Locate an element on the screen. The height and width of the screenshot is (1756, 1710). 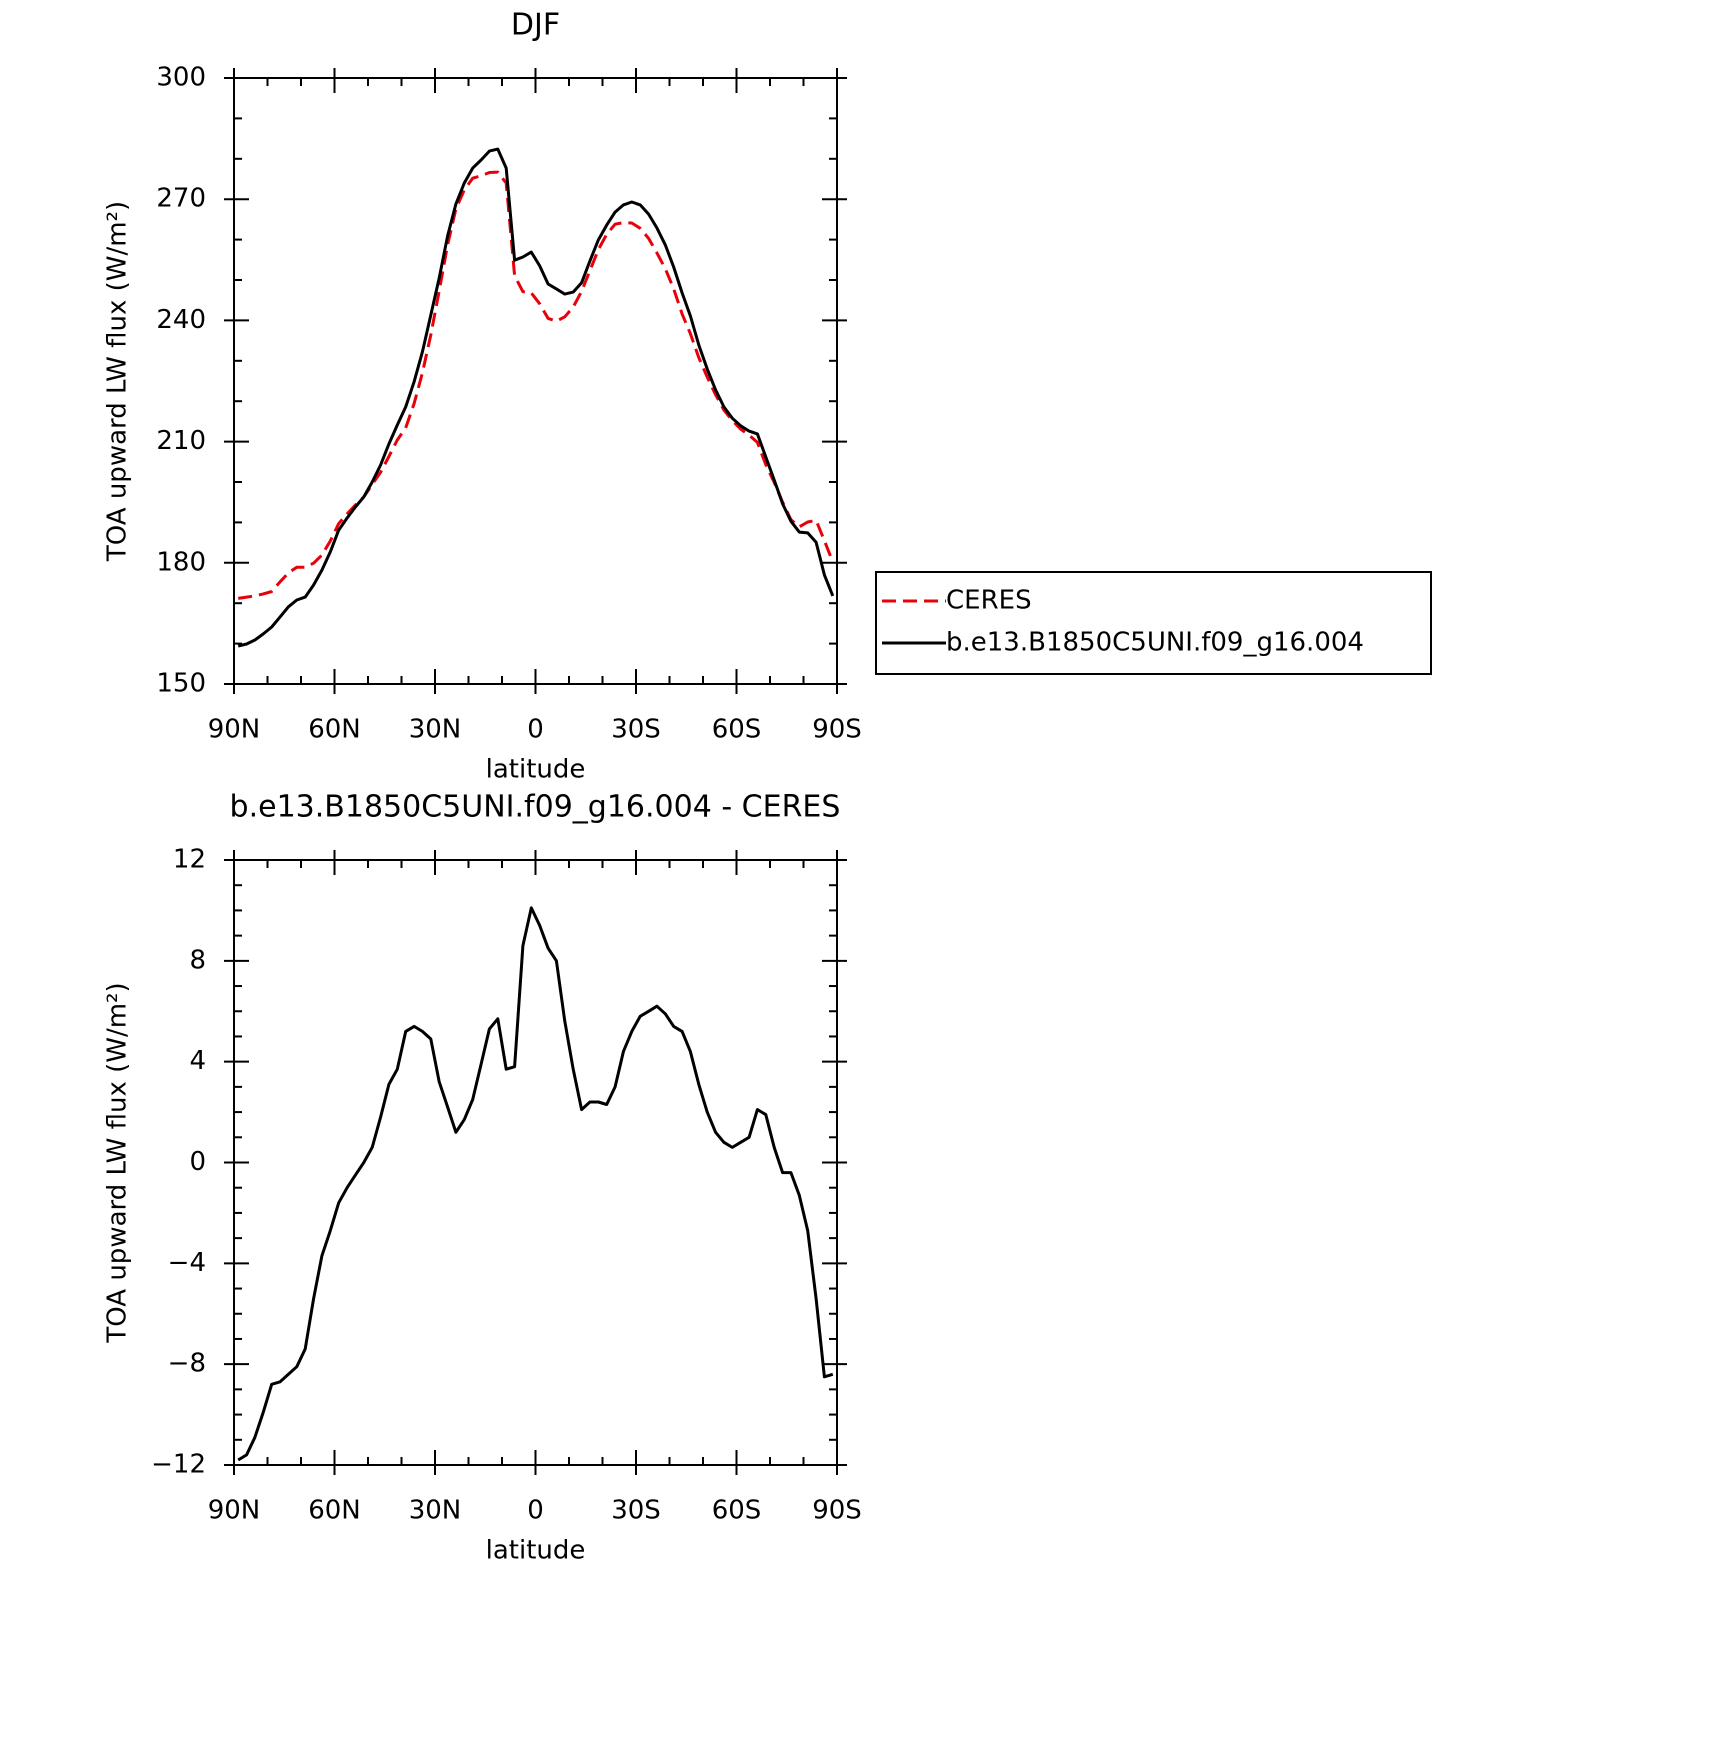
y-tick-label: 300 is located at coordinates (181, 78).